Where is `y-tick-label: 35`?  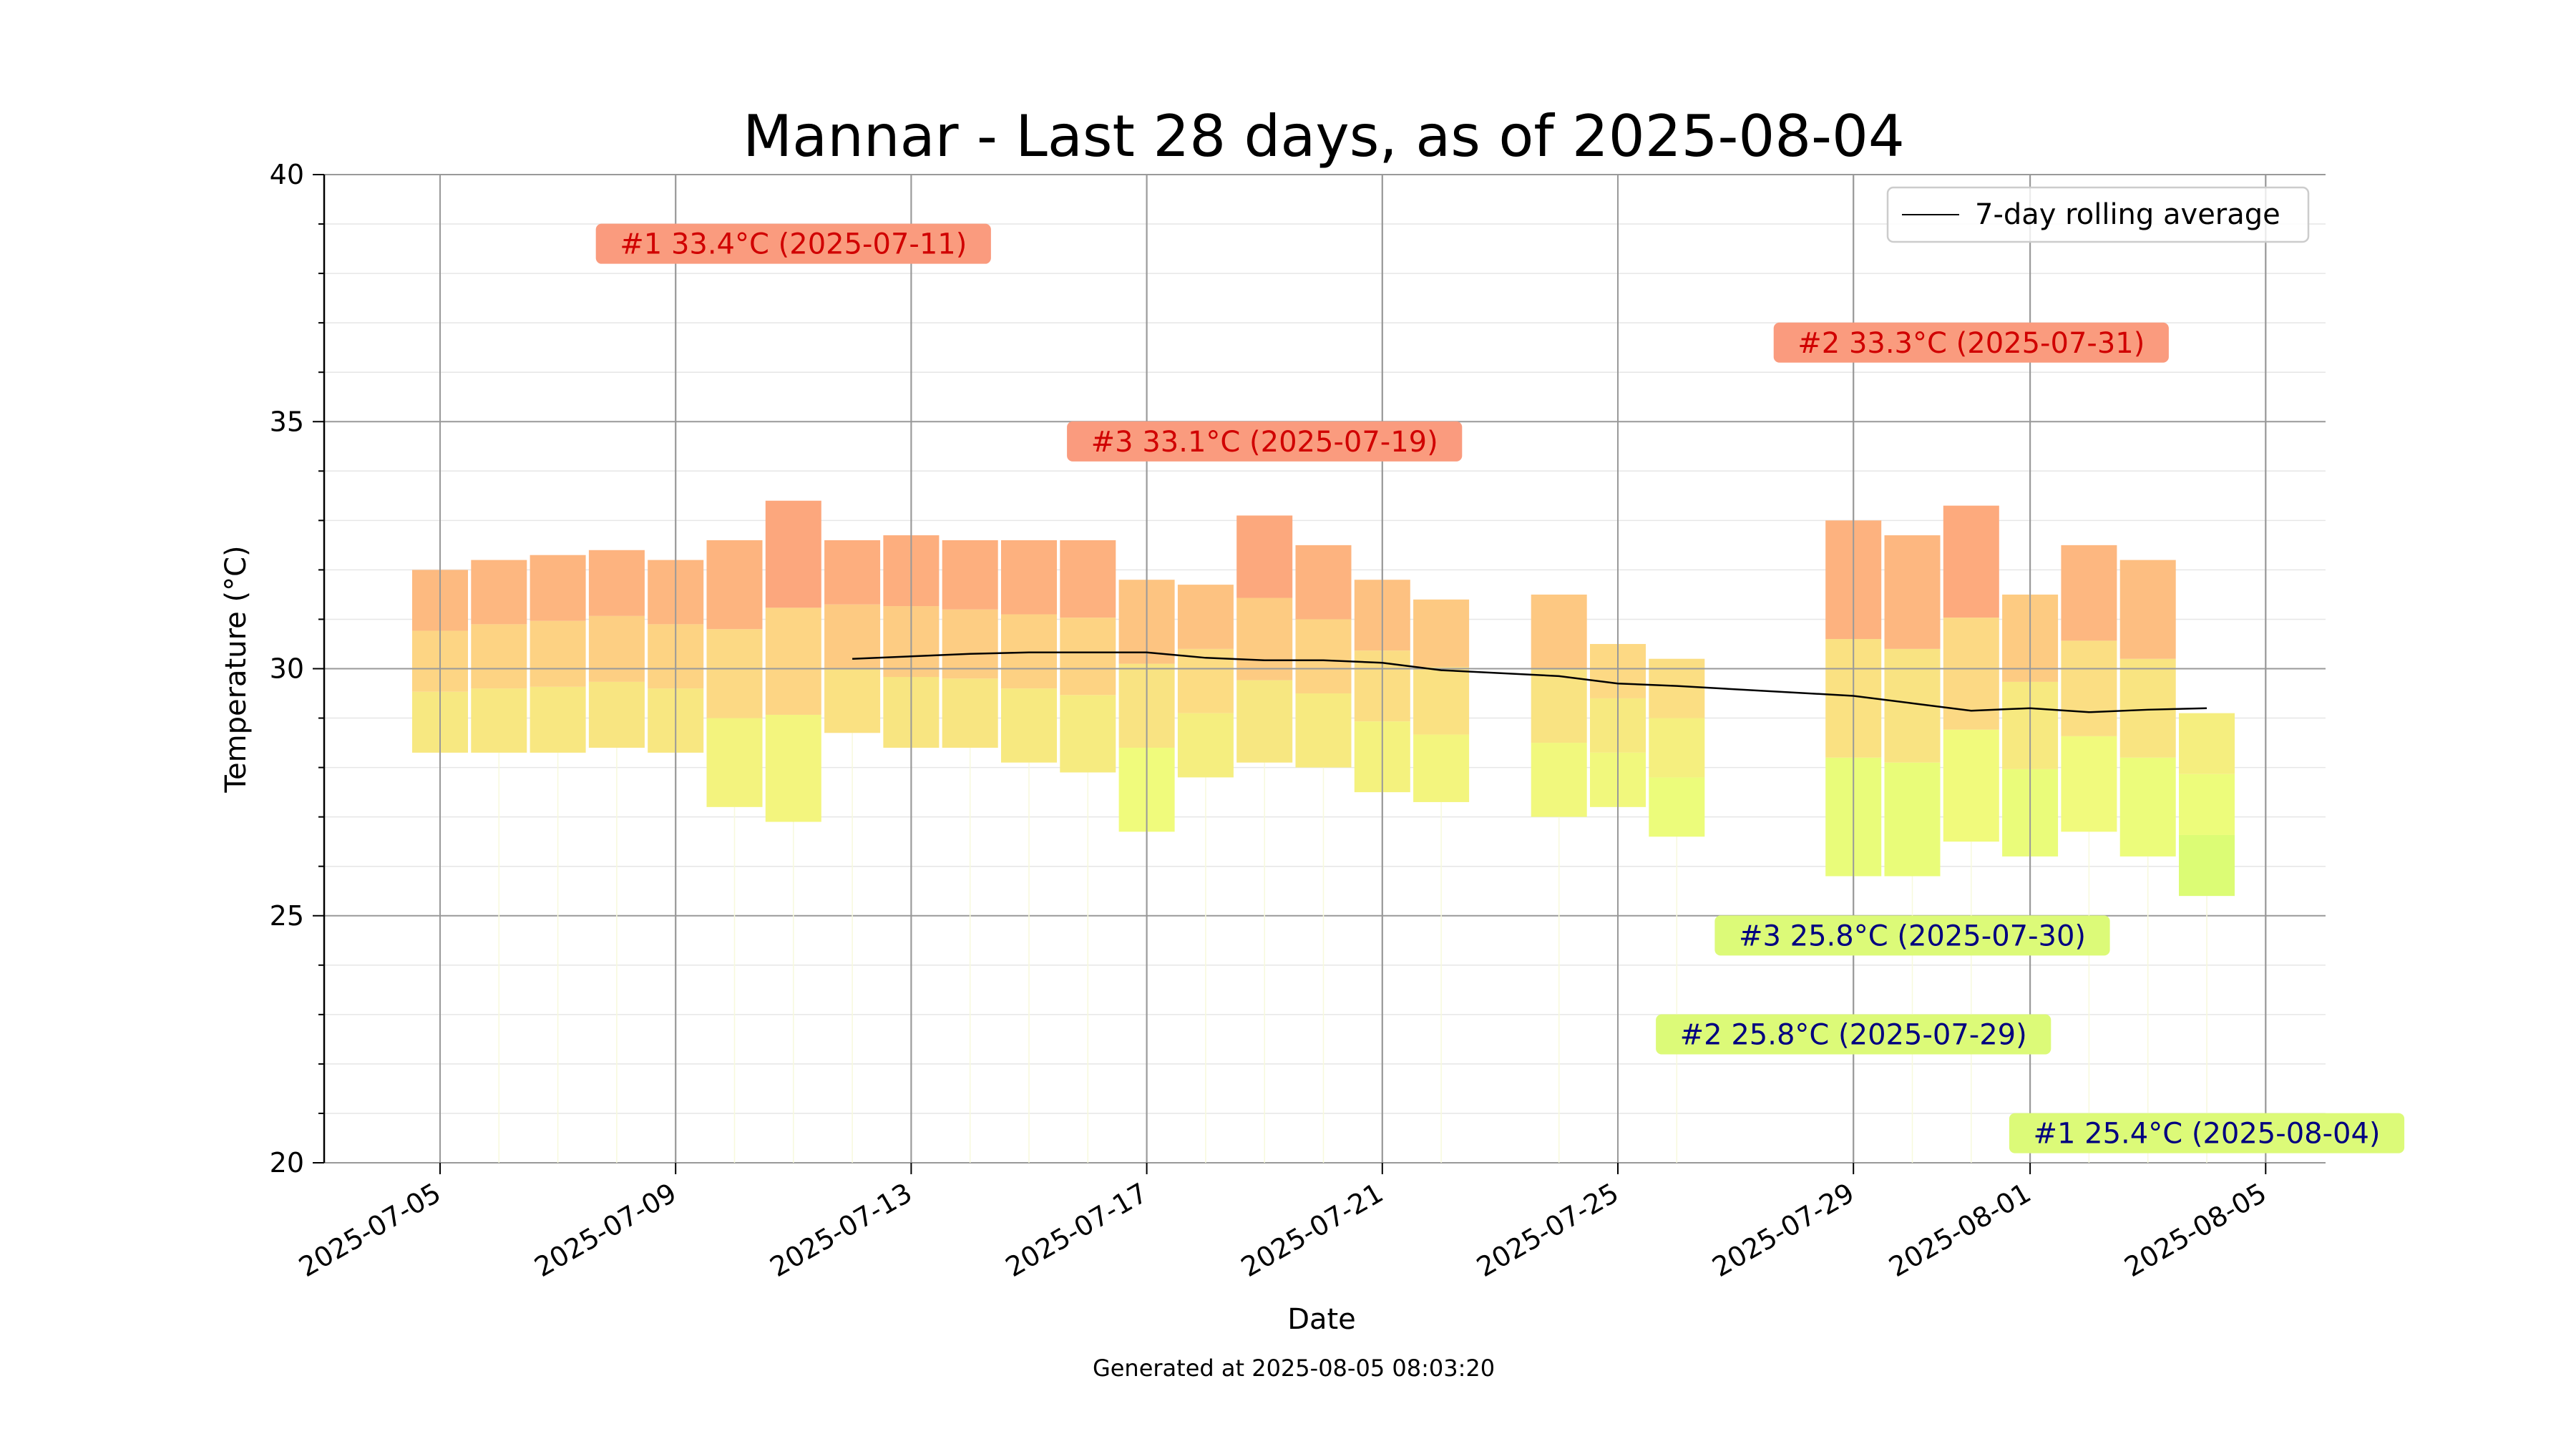
y-tick-label: 35 is located at coordinates (287, 421).